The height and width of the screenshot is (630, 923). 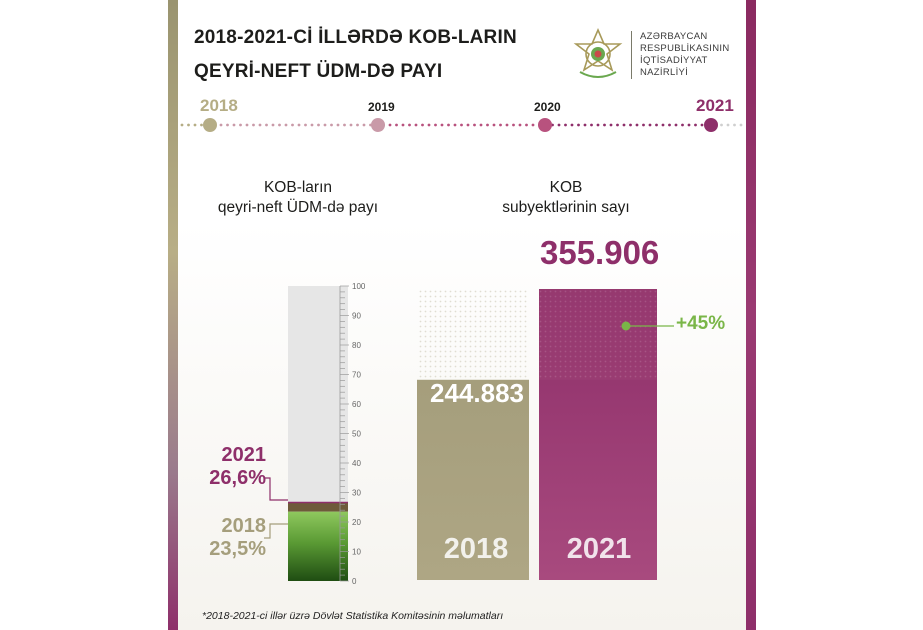 I want to click on left-panel-title-line2: qeyri-neft ÜDM-də payı, so click(x=298, y=207).